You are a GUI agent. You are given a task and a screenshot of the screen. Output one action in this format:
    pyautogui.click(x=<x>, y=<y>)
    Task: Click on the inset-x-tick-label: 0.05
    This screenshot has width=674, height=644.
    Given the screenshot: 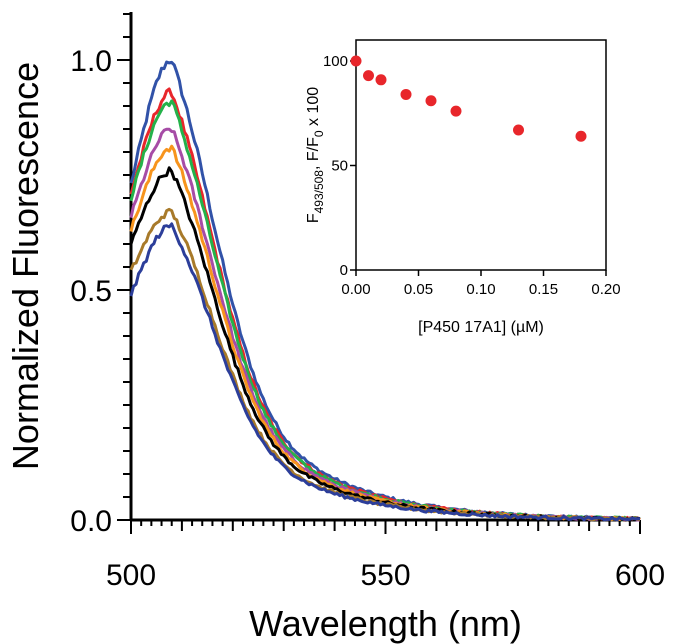 What is the action you would take?
    pyautogui.click(x=418, y=289)
    